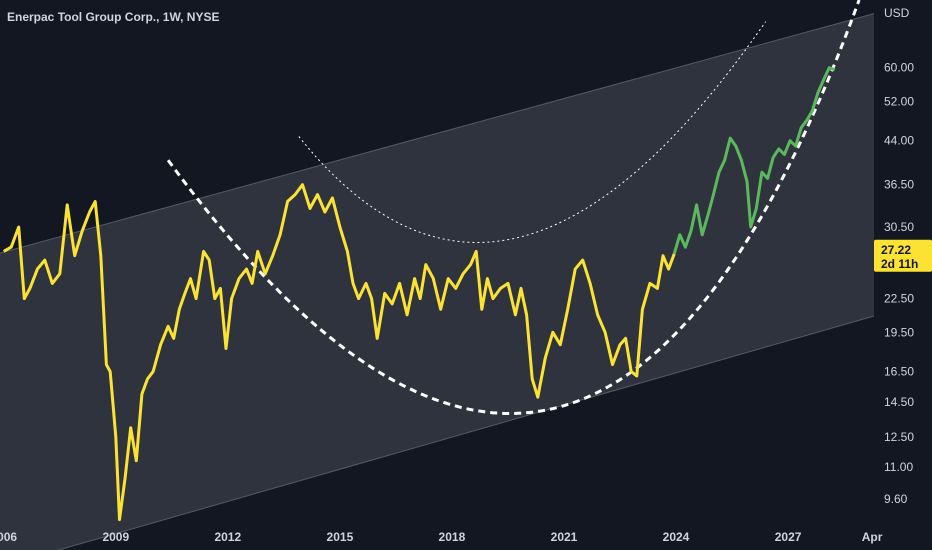 This screenshot has height=550, width=932. Describe the element at coordinates (788, 537) in the screenshot. I see `time-tick-label: 2027` at that location.